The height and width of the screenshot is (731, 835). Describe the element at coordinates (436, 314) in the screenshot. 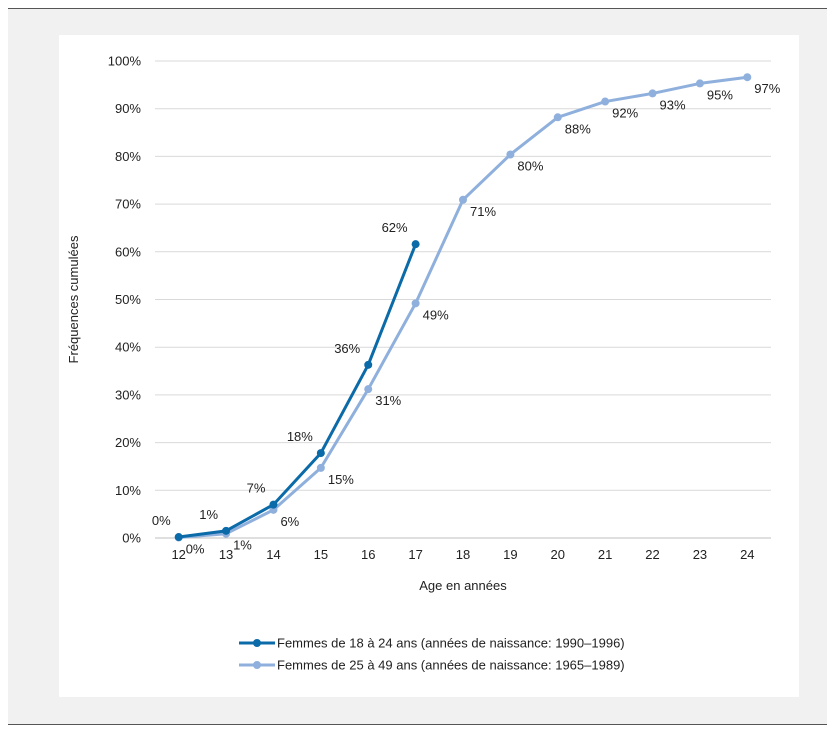

I see `data-label: 49%` at that location.